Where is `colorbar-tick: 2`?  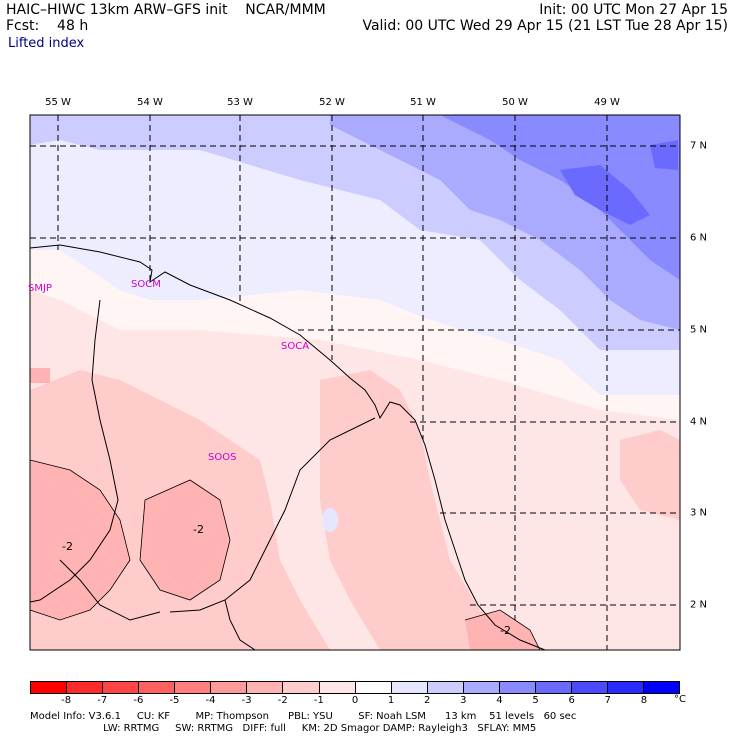
colorbar-tick: 2 is located at coordinates (427, 700).